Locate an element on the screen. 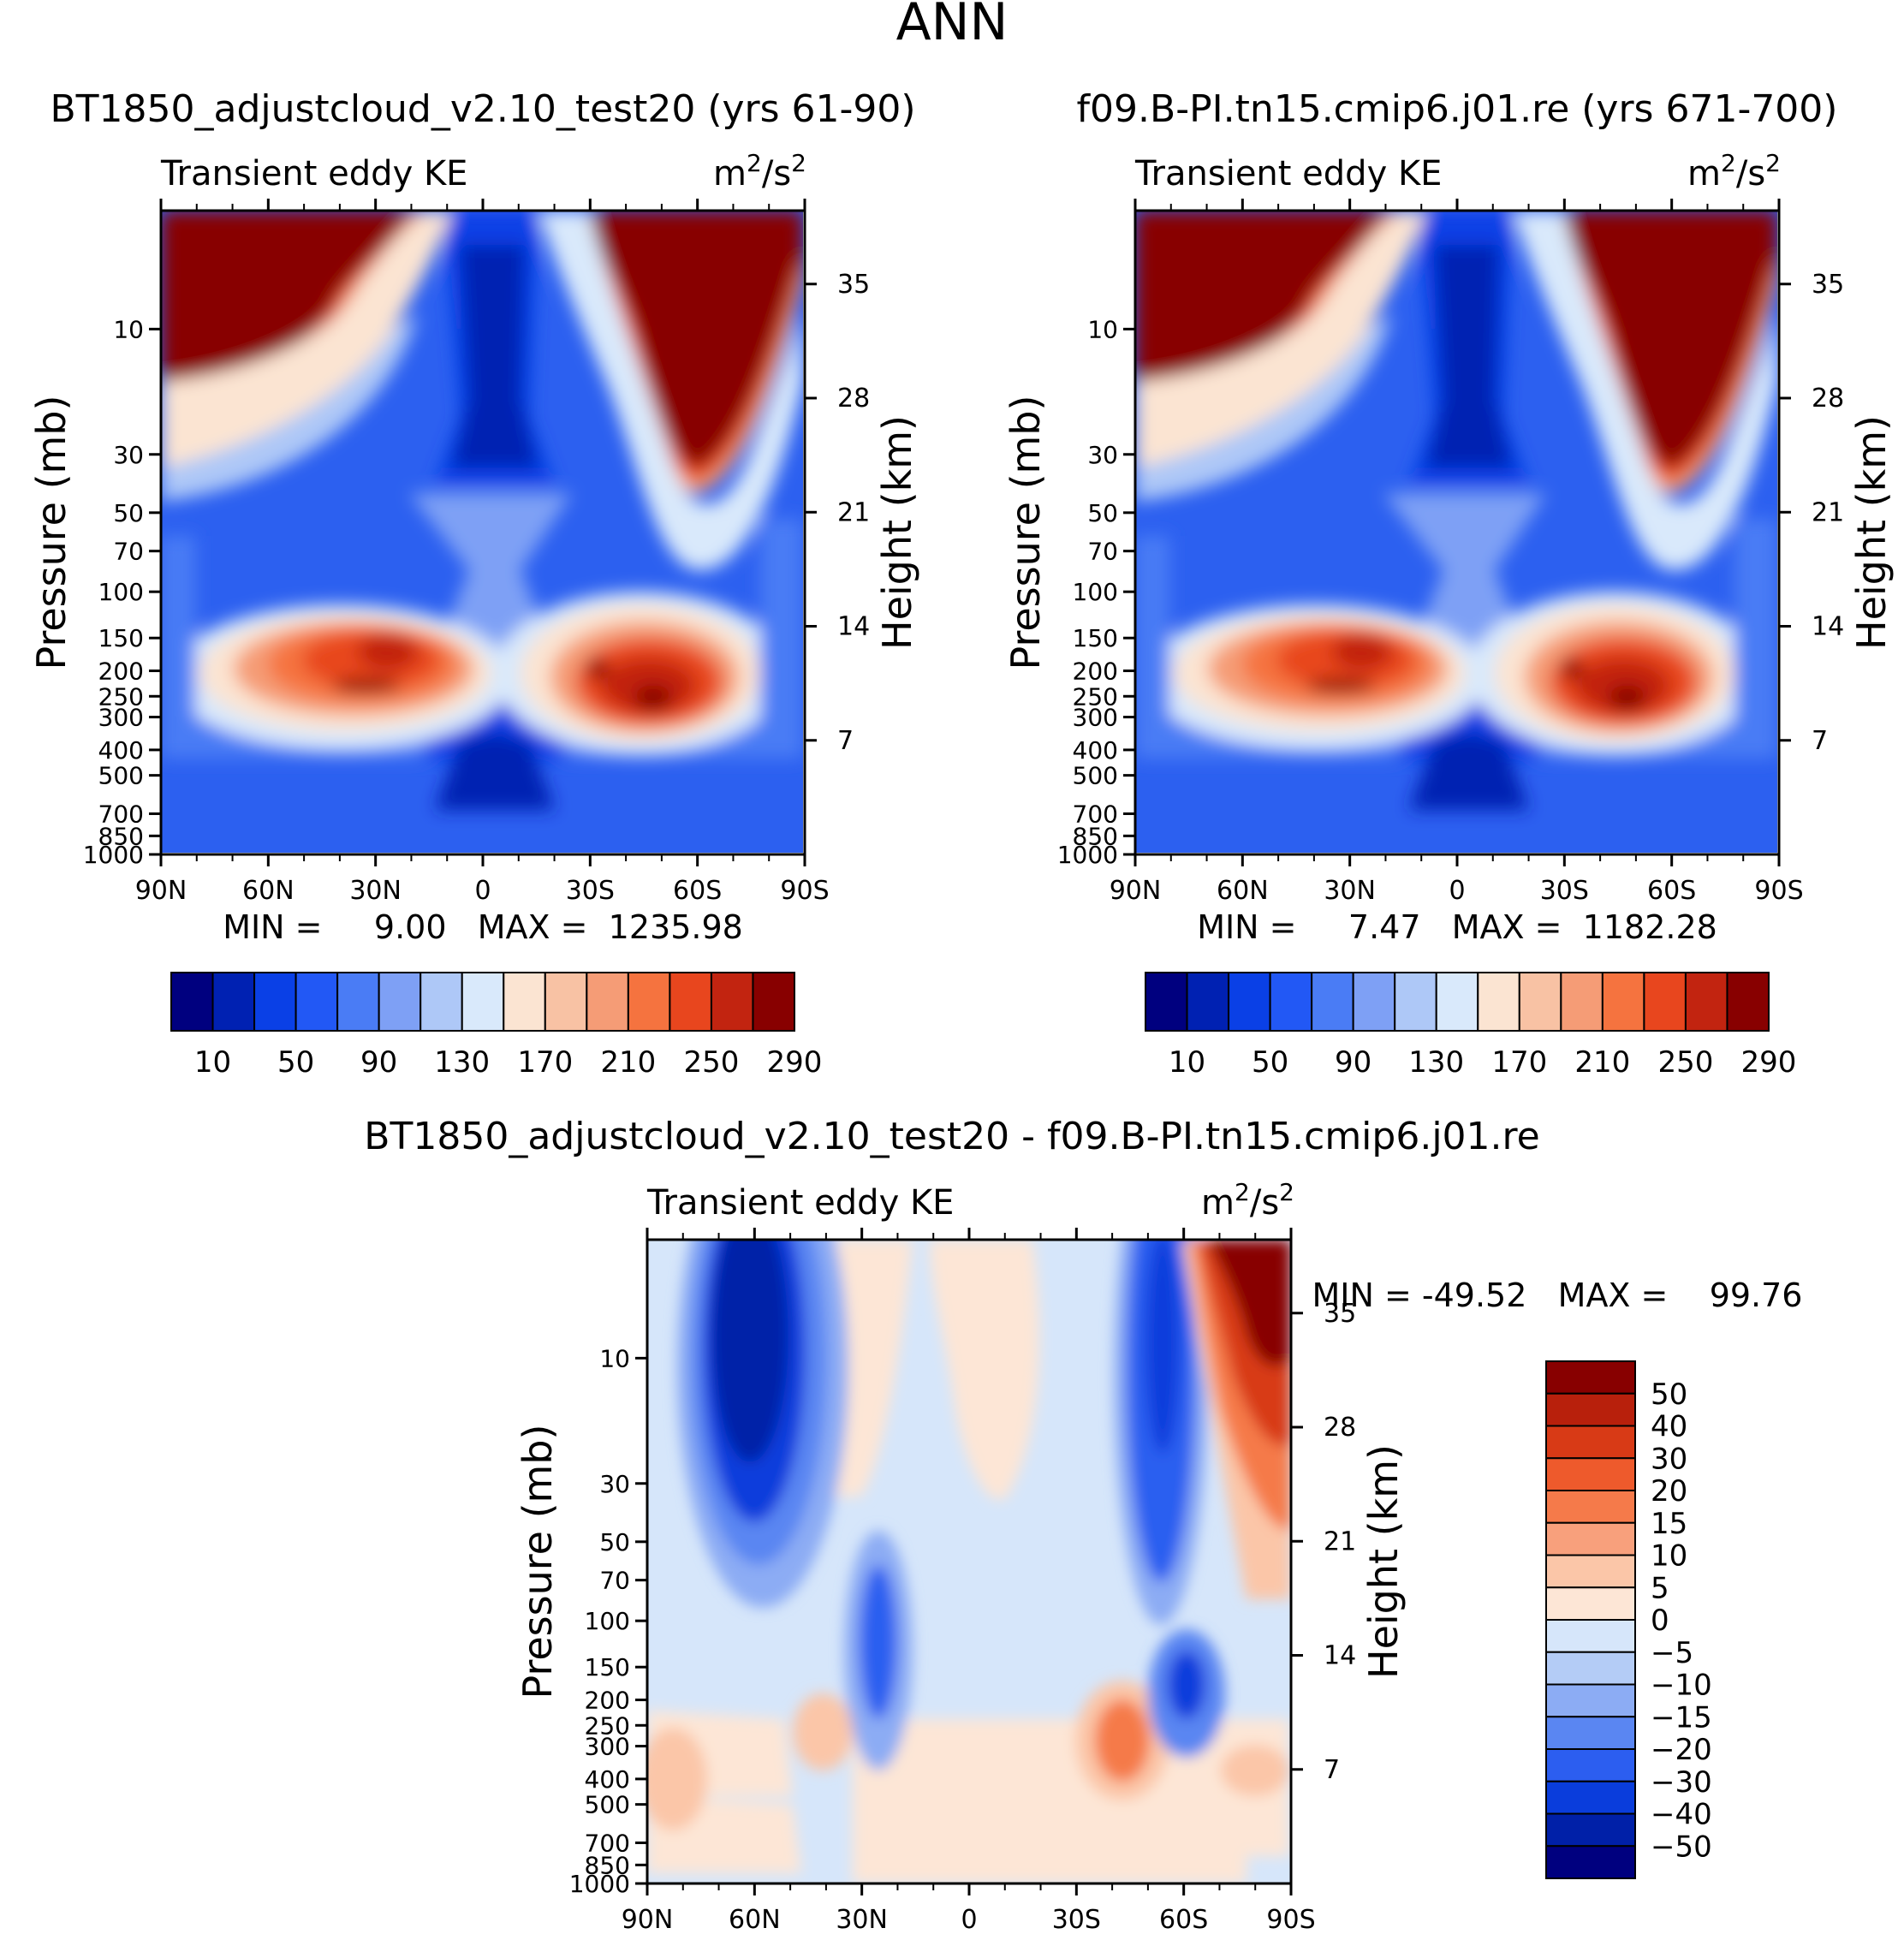 This screenshot has height=1940, width=1904. contour-field is located at coordinates (482, 532).